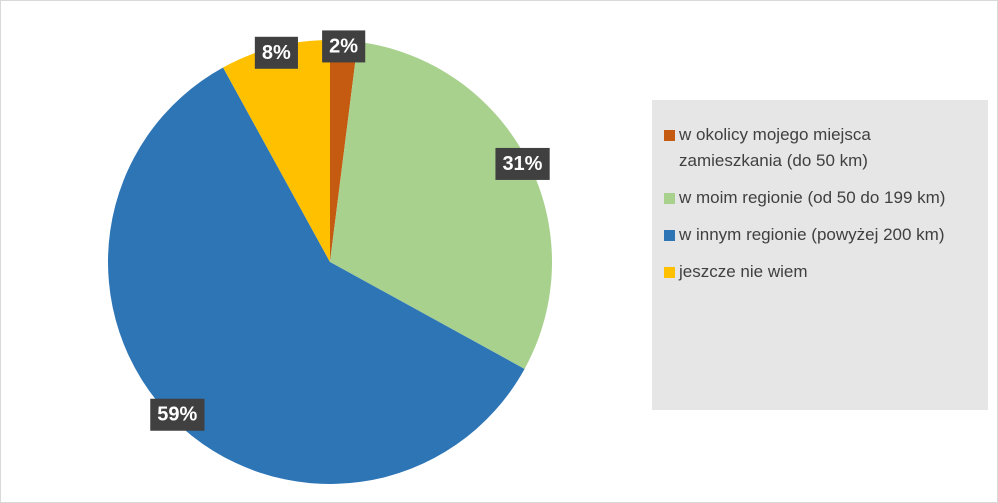  I want to click on legend-label: jeszcze nie wiem, so click(743, 271).